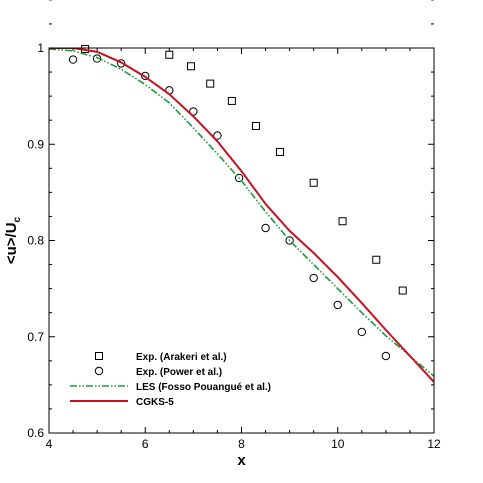 The height and width of the screenshot is (483, 483). Describe the element at coordinates (40, 48) in the screenshot. I see `y-tick-label: 1` at that location.